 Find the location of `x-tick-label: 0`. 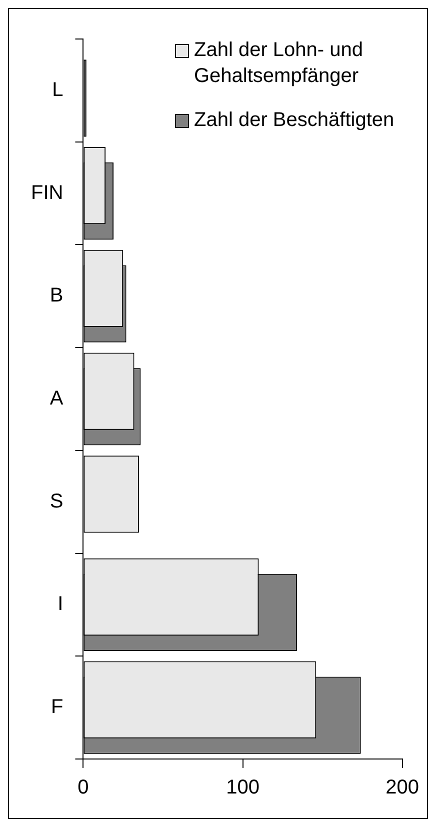

x-tick-label: 0 is located at coordinates (83, 787).